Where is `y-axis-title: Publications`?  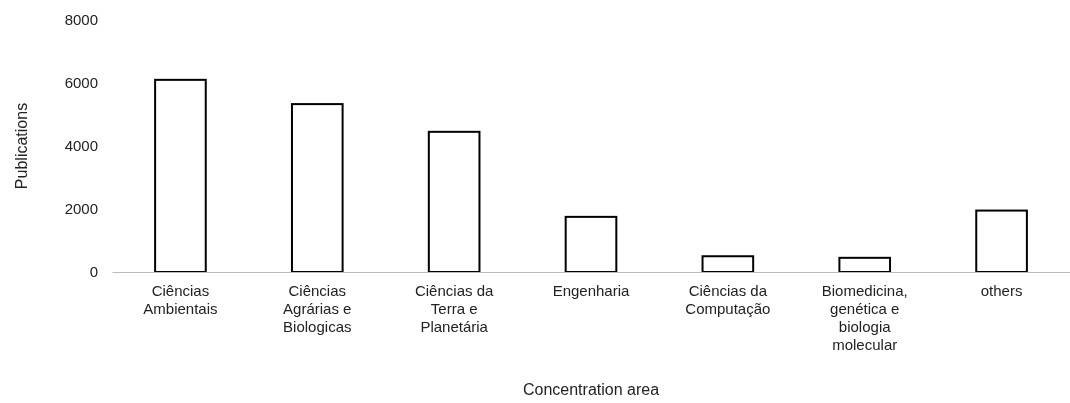
y-axis-title: Publications is located at coordinates (21, 146).